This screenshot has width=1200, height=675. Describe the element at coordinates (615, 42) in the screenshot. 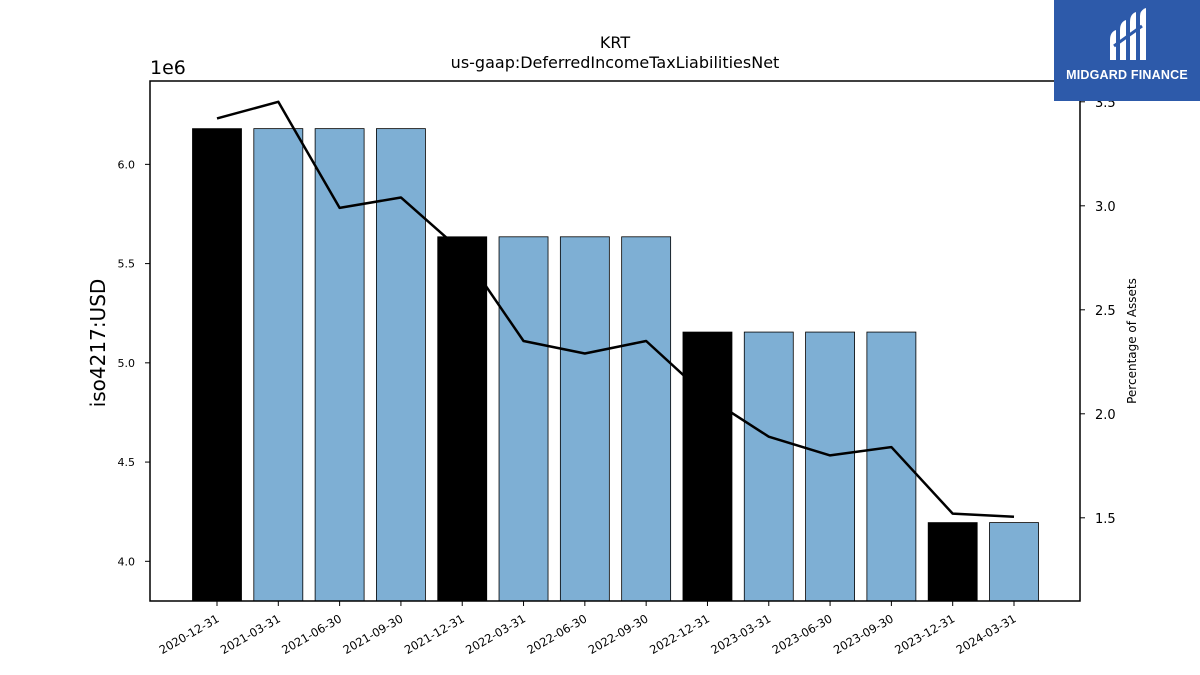

I see `chart-title: KRT` at that location.